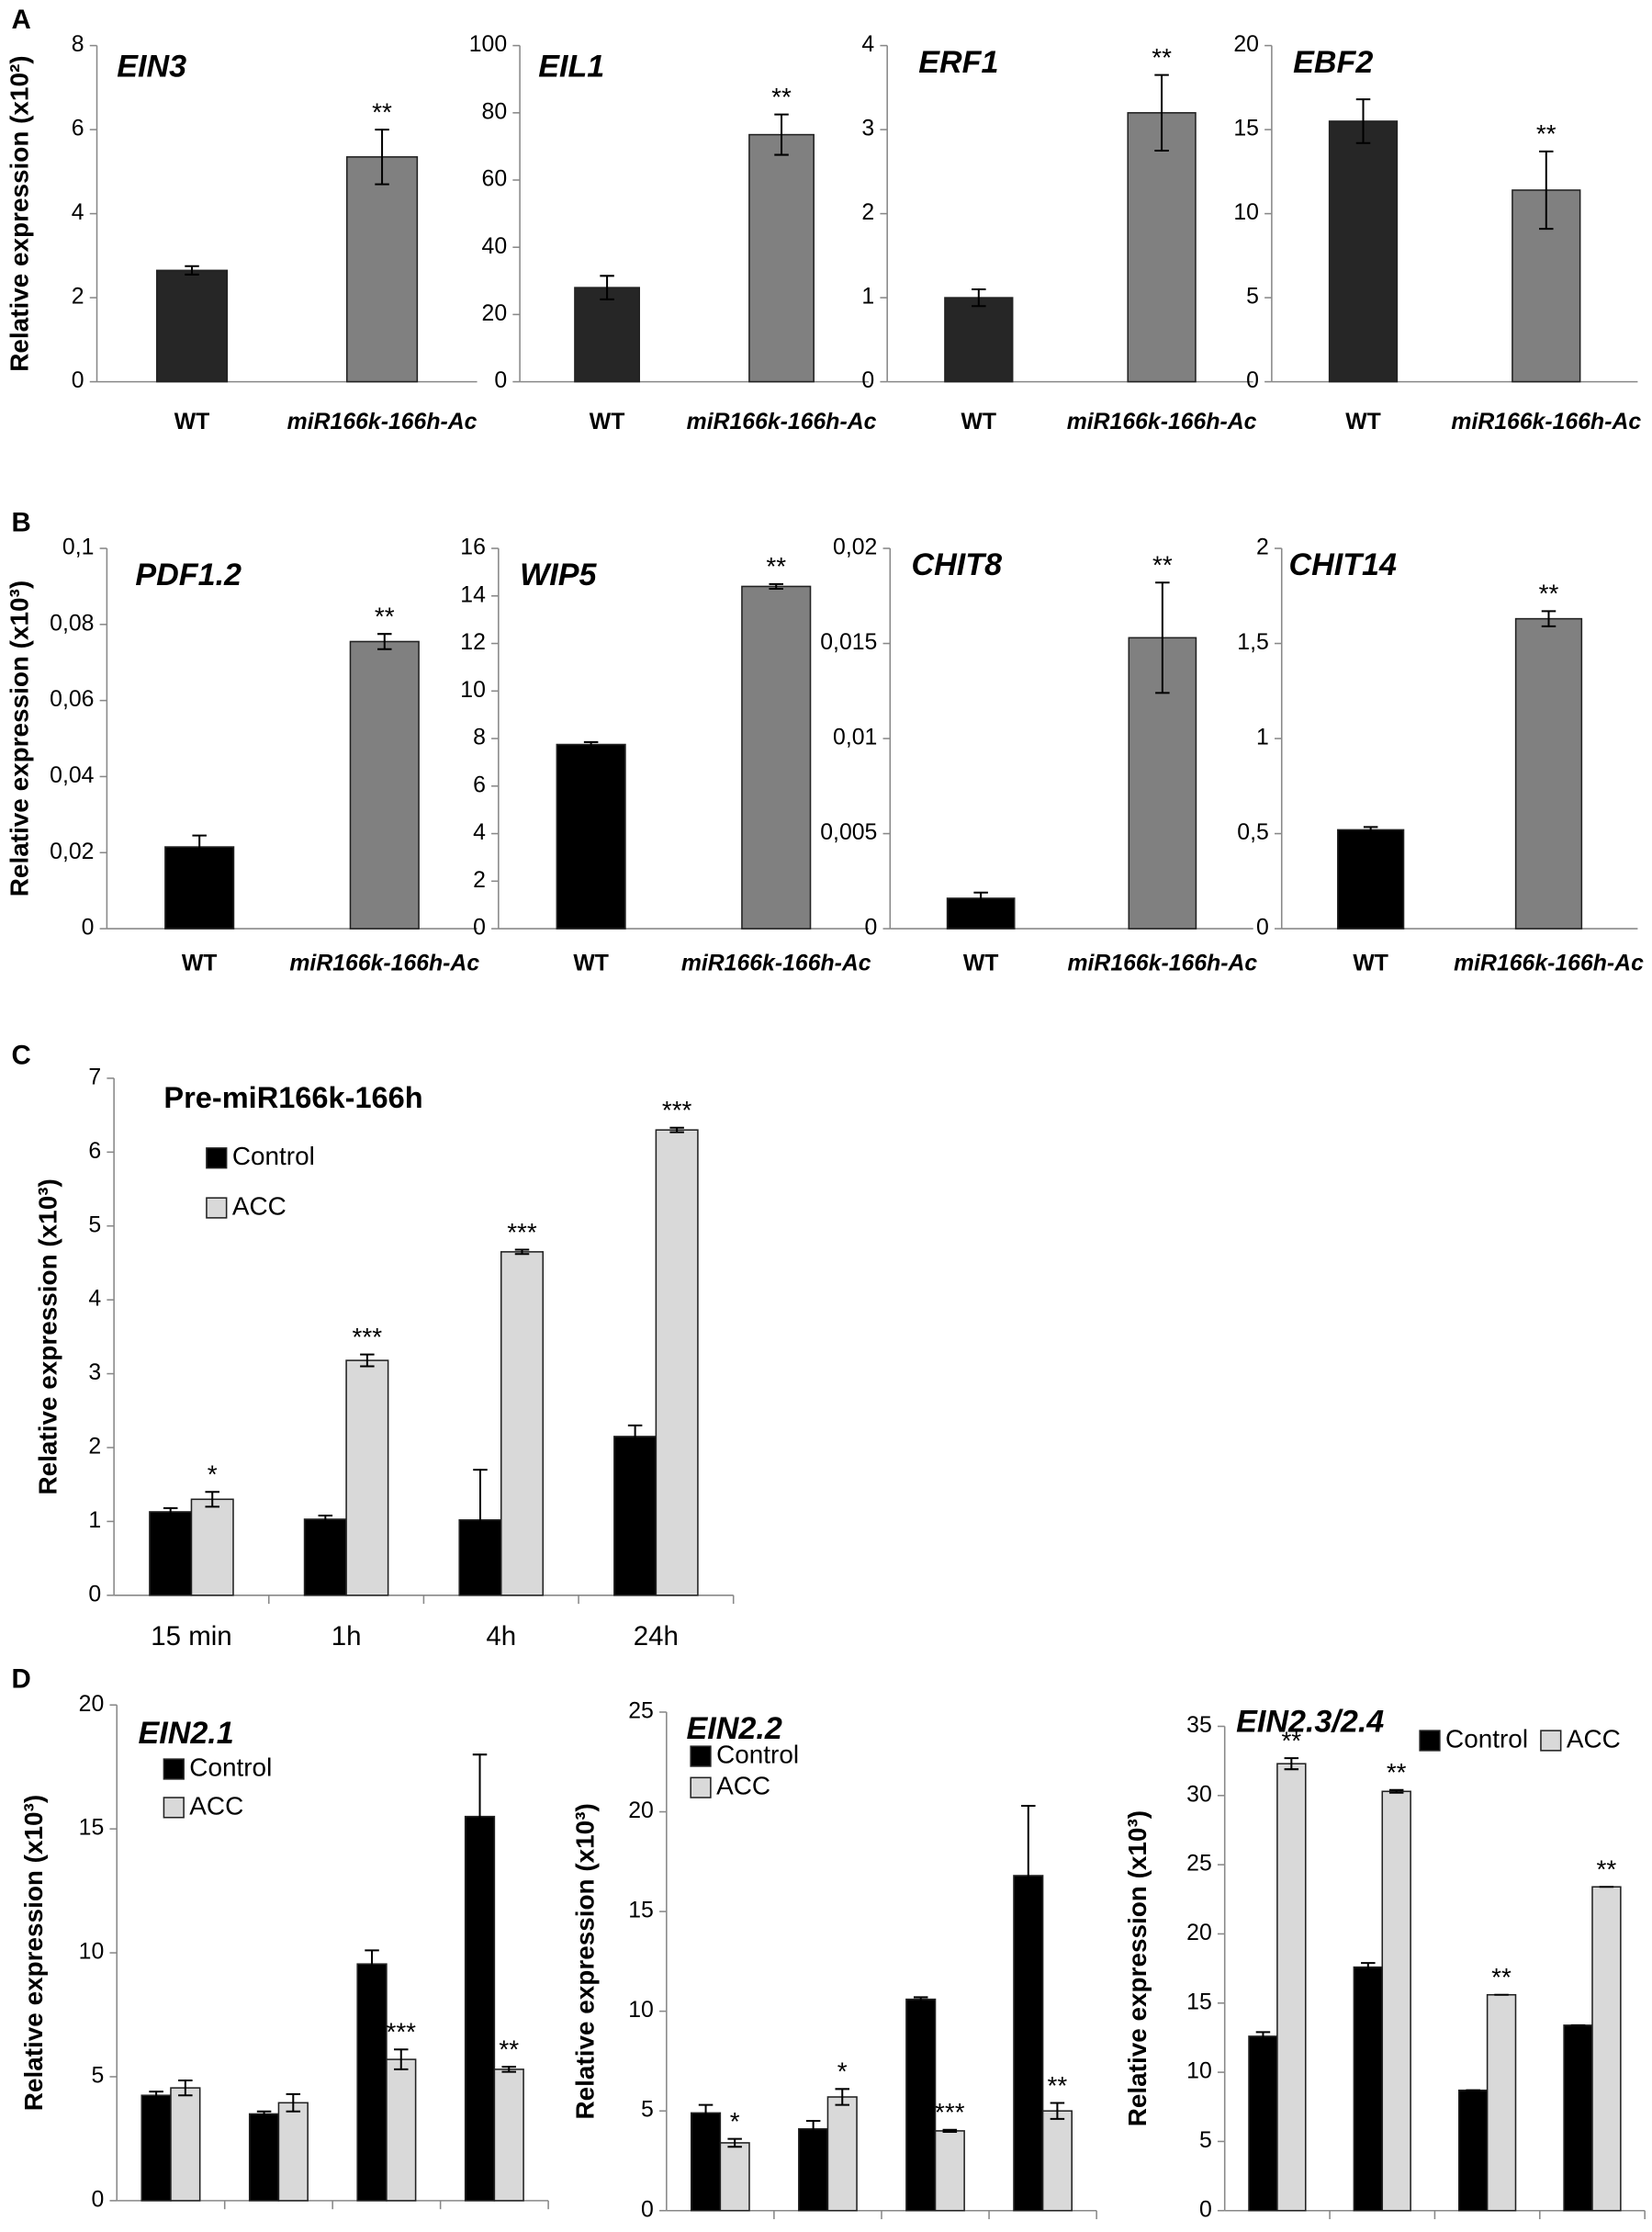 This screenshot has height=2232, width=1652. Describe the element at coordinates (958, 62) in the screenshot. I see `chart-title: ERF1` at that location.